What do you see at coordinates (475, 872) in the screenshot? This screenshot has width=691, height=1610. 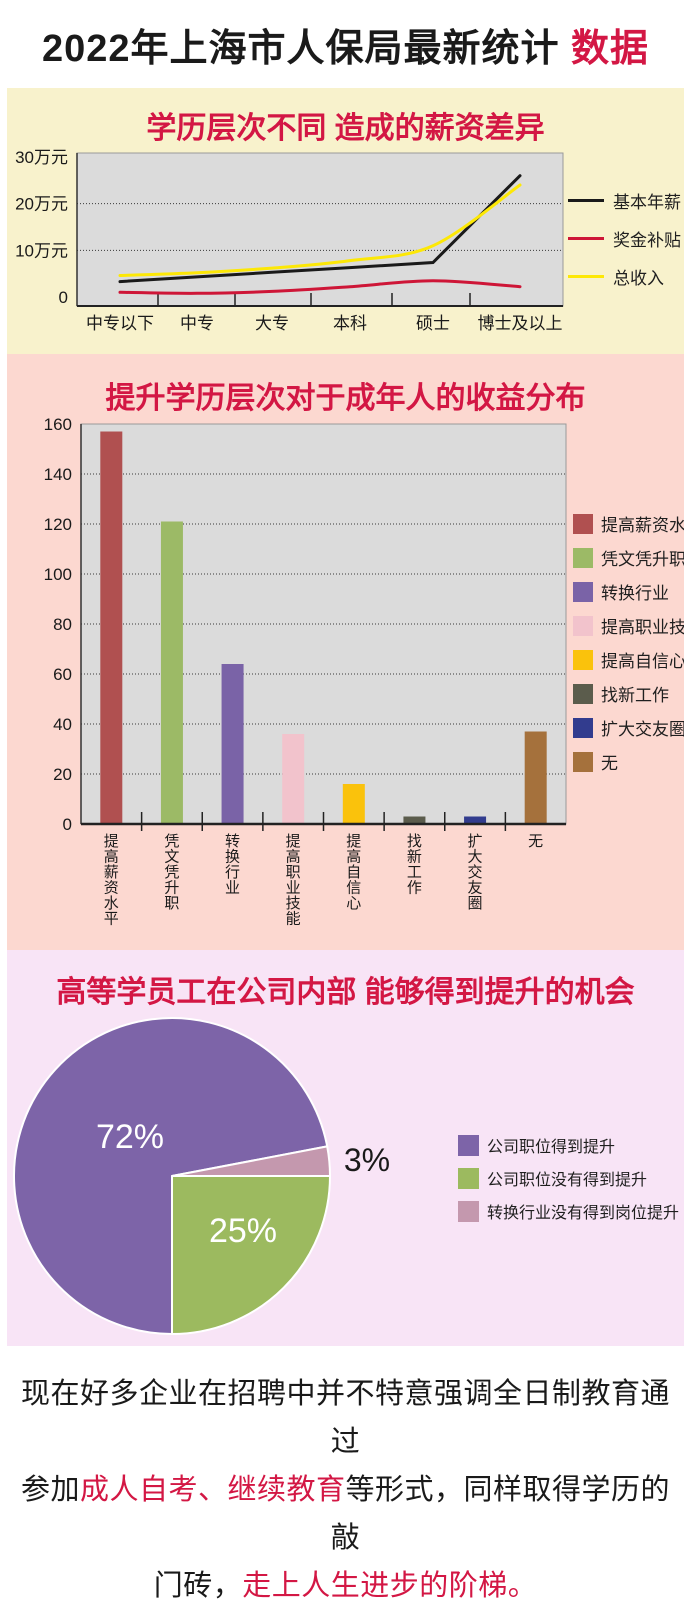 I see `bar-x-label: 扩大交友圈` at bounding box center [475, 872].